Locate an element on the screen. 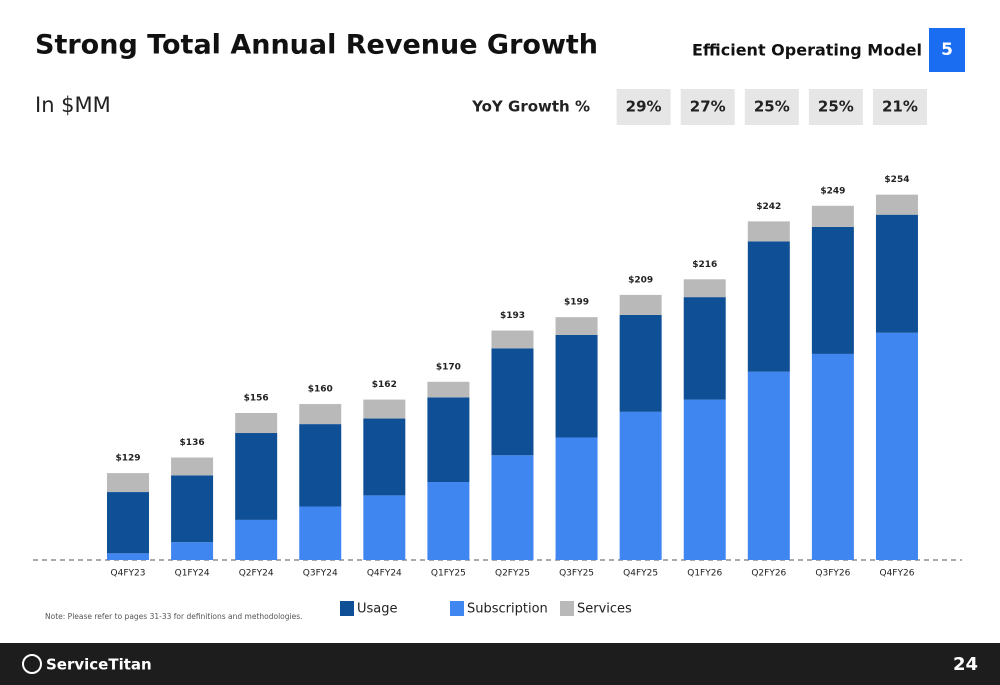 Image resolution: width=1000 pixels, height=685 pixels. legend-label: Services is located at coordinates (604, 609).